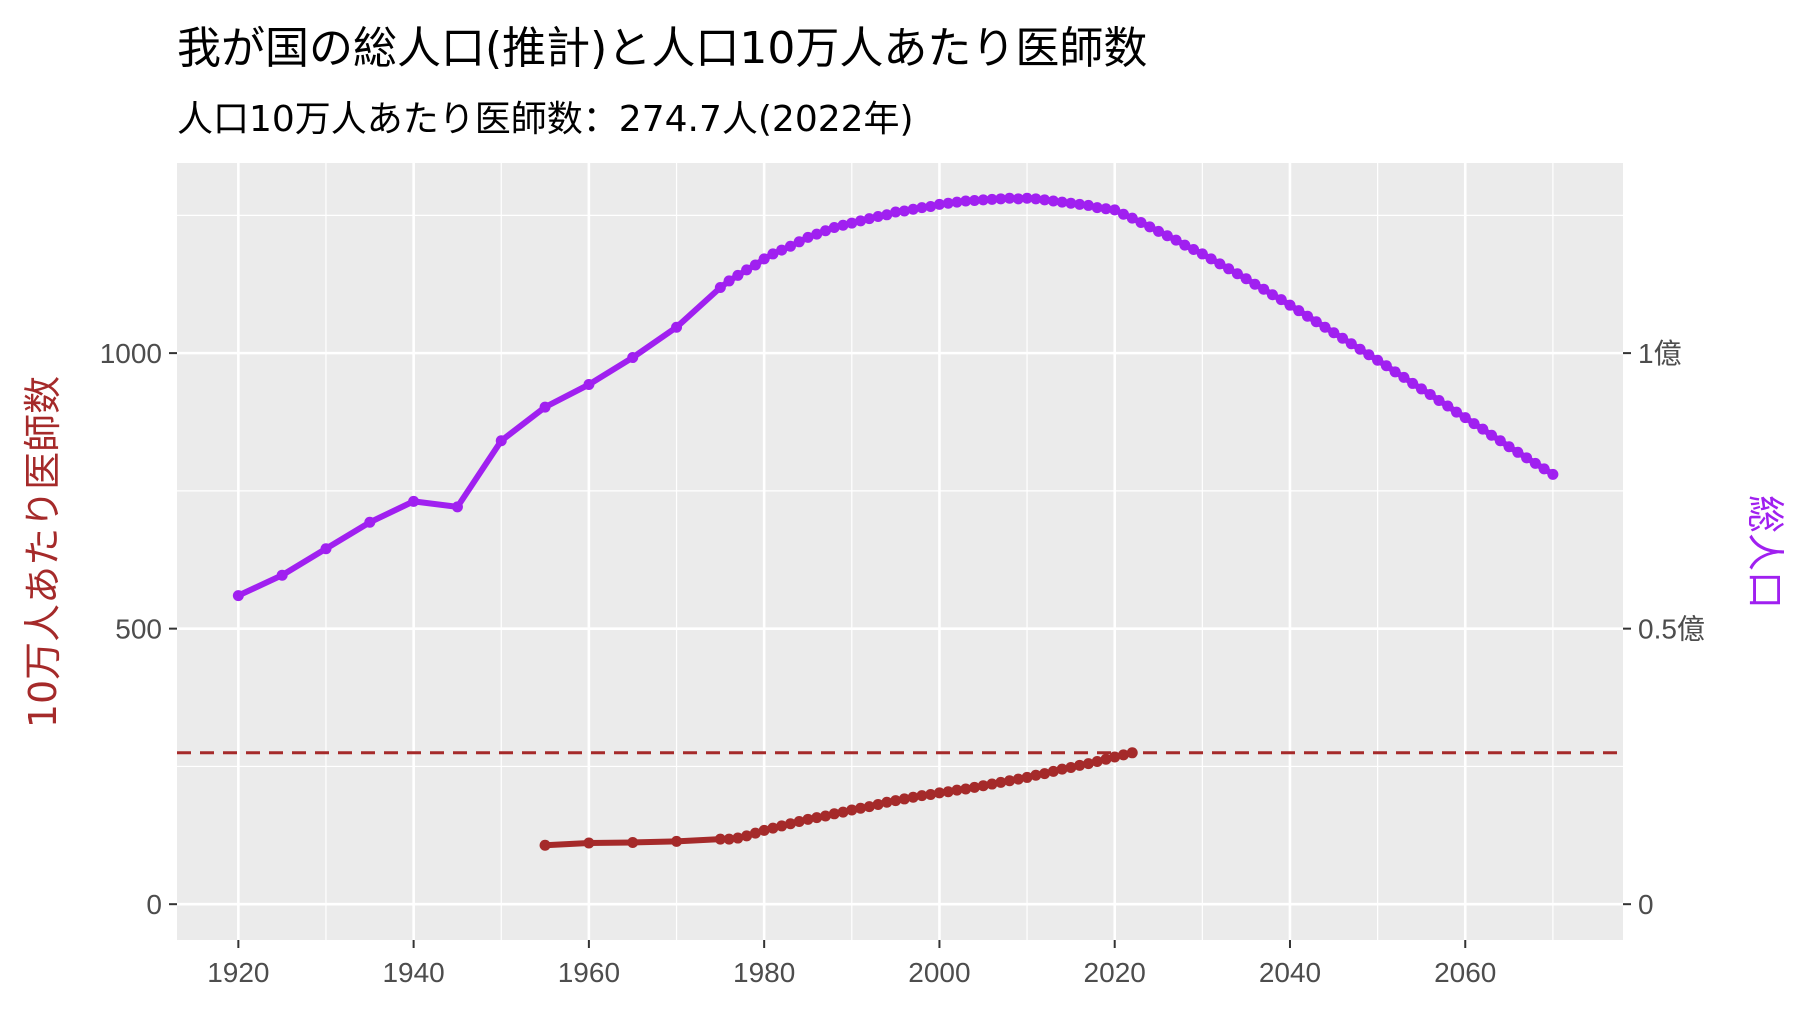  Describe the element at coordinates (238, 972) in the screenshot. I see `x-tick-label: 1920` at that location.